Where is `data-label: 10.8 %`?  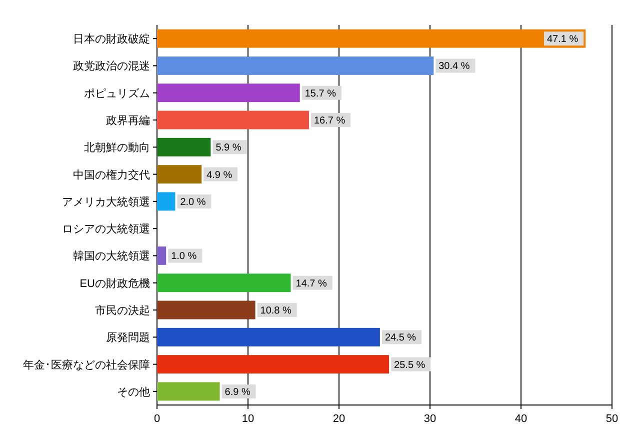 data-label: 10.8 % is located at coordinates (276, 311).